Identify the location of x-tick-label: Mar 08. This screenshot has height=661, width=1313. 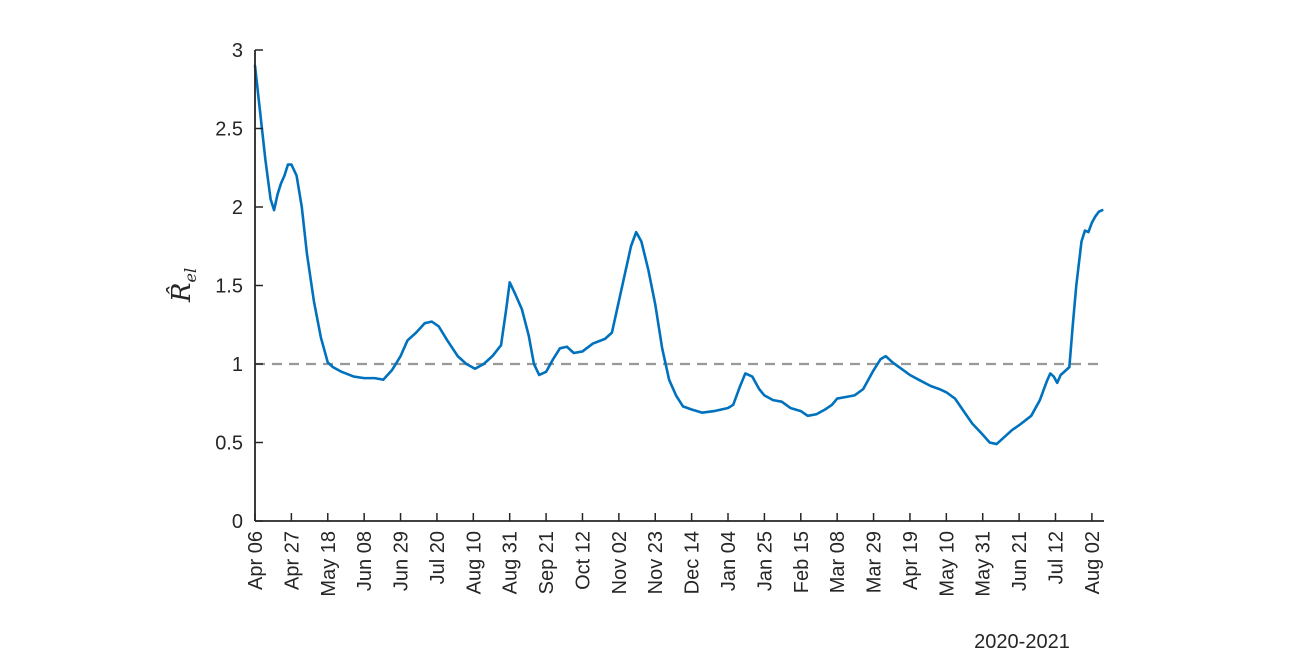
(838, 562).